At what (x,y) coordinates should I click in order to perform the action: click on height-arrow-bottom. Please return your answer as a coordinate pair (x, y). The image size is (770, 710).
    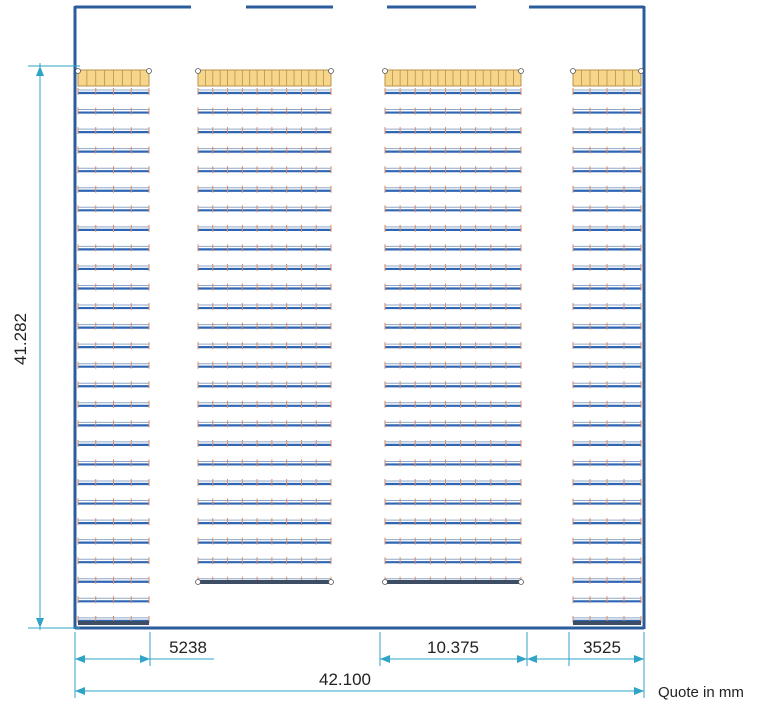
    Looking at the image, I should click on (40, 623).